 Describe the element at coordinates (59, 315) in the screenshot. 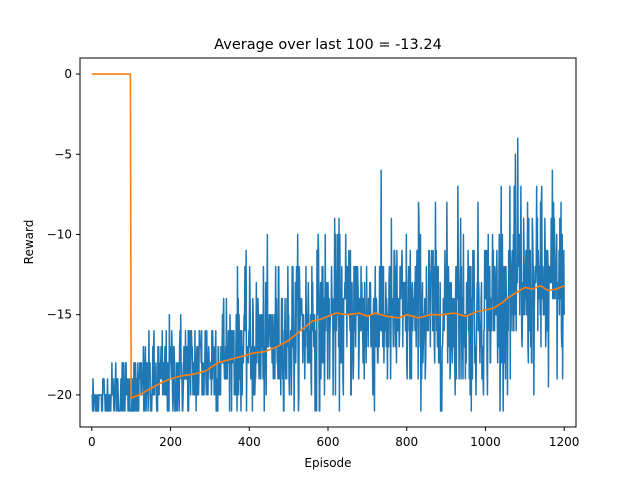

I see `y-tick-label: −15` at that location.